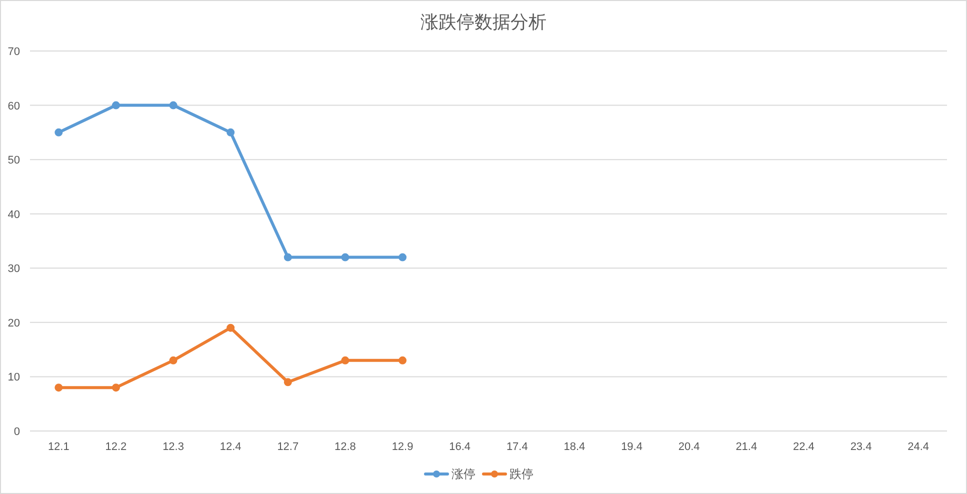 The width and height of the screenshot is (967, 494). Describe the element at coordinates (116, 447) in the screenshot. I see `x-tick-label: 12.2` at that location.